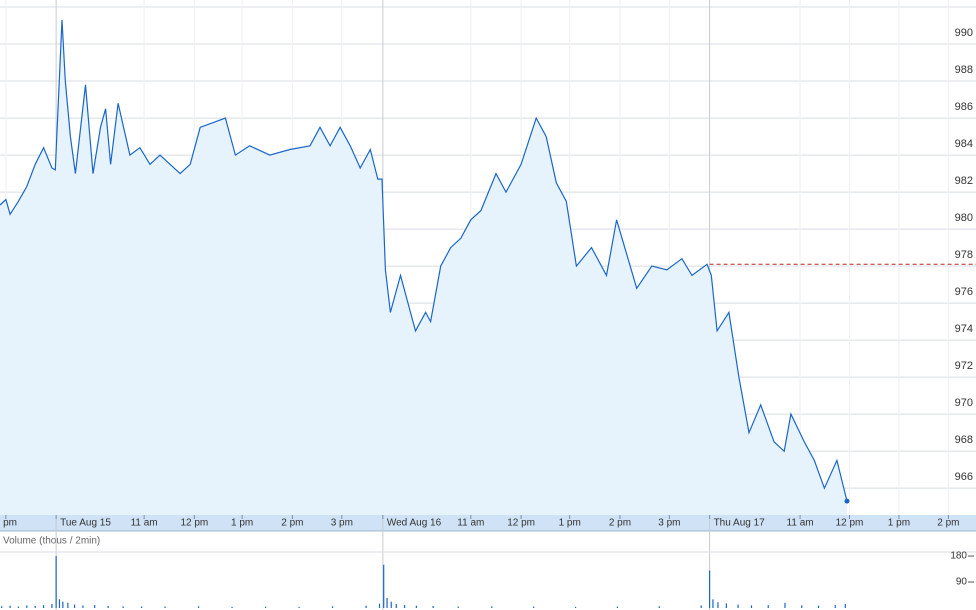  Describe the element at coordinates (964, 440) in the screenshot. I see `y-tick-label: 968` at that location.